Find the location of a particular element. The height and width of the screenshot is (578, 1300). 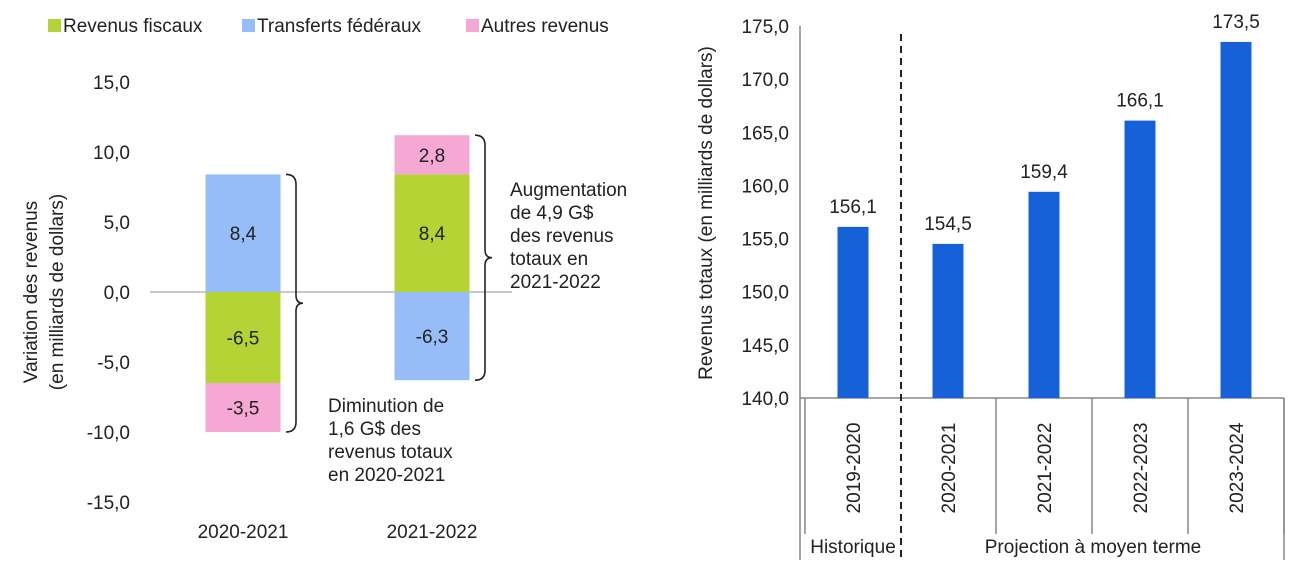

x-tick-group: 2020-2021 is located at coordinates (949, 468).